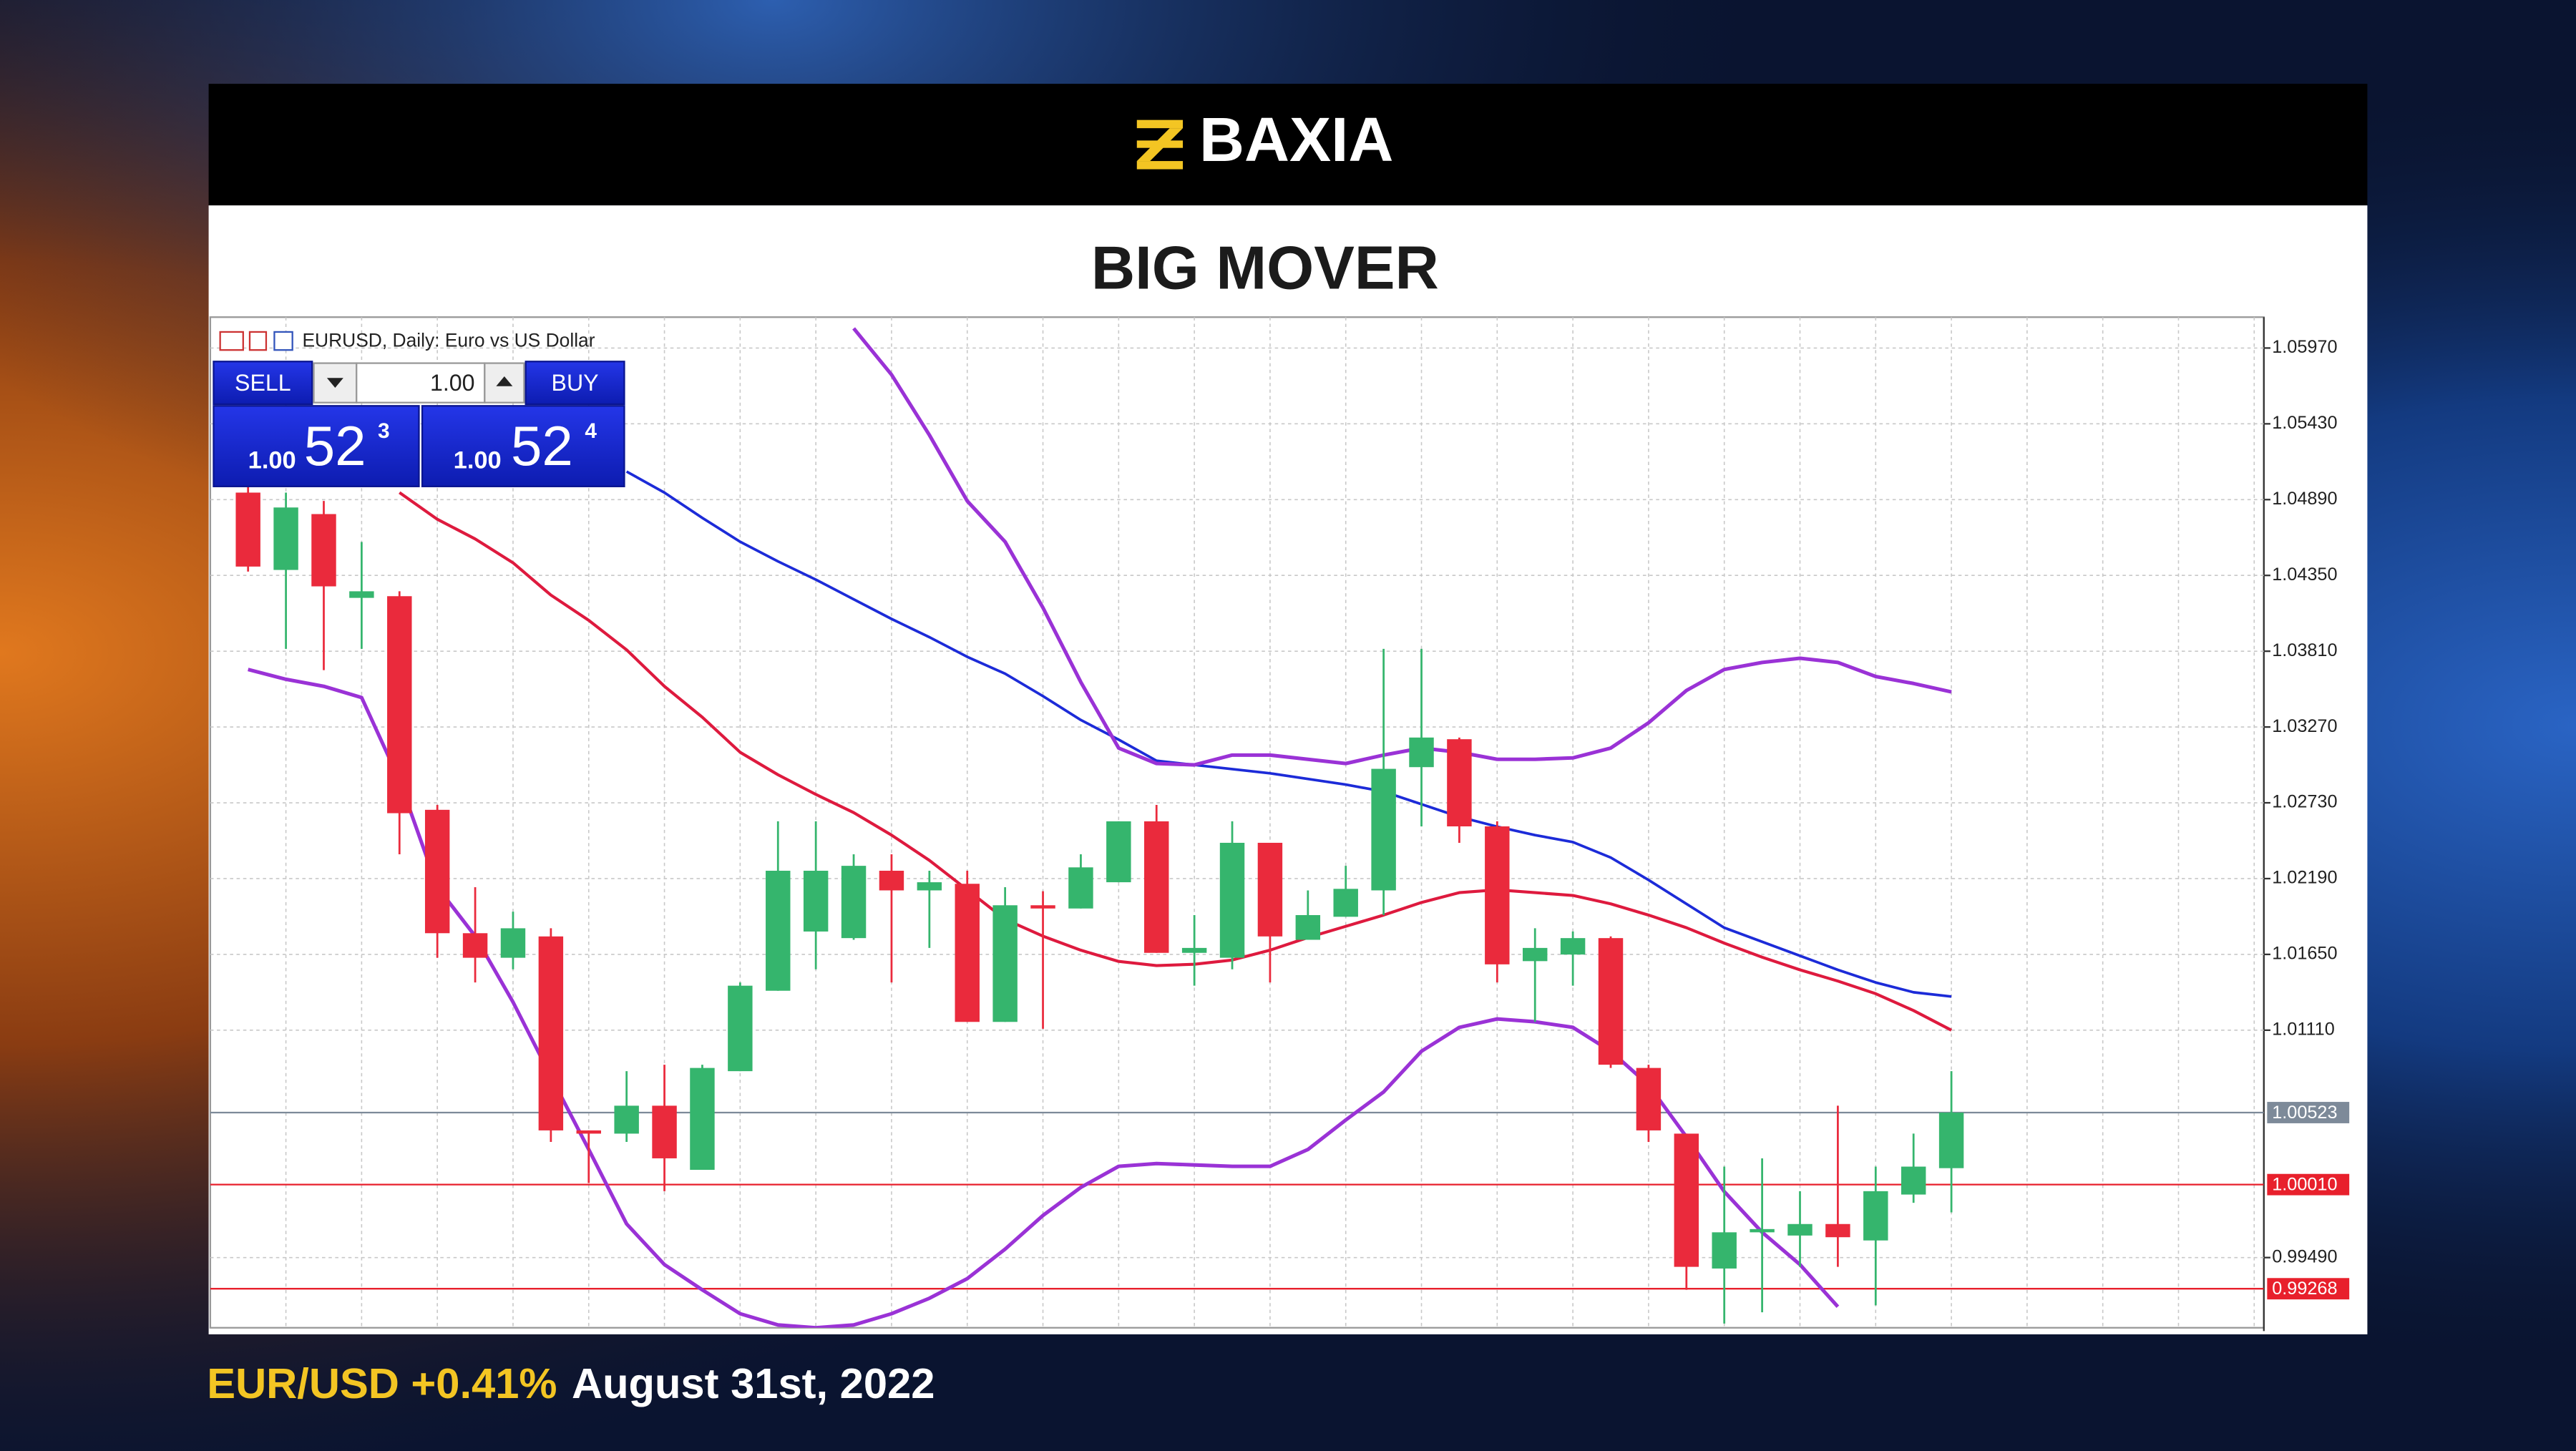 Image resolution: width=2576 pixels, height=1451 pixels. Describe the element at coordinates (2304, 954) in the screenshot. I see `y-tick-label: 1.01650` at that location.